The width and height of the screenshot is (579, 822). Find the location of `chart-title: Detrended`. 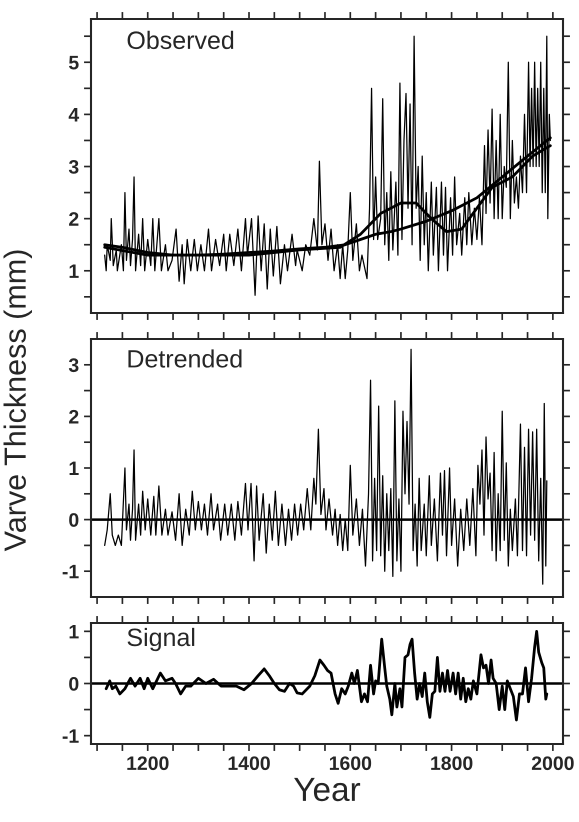

chart-title: Detrended is located at coordinates (185, 358).